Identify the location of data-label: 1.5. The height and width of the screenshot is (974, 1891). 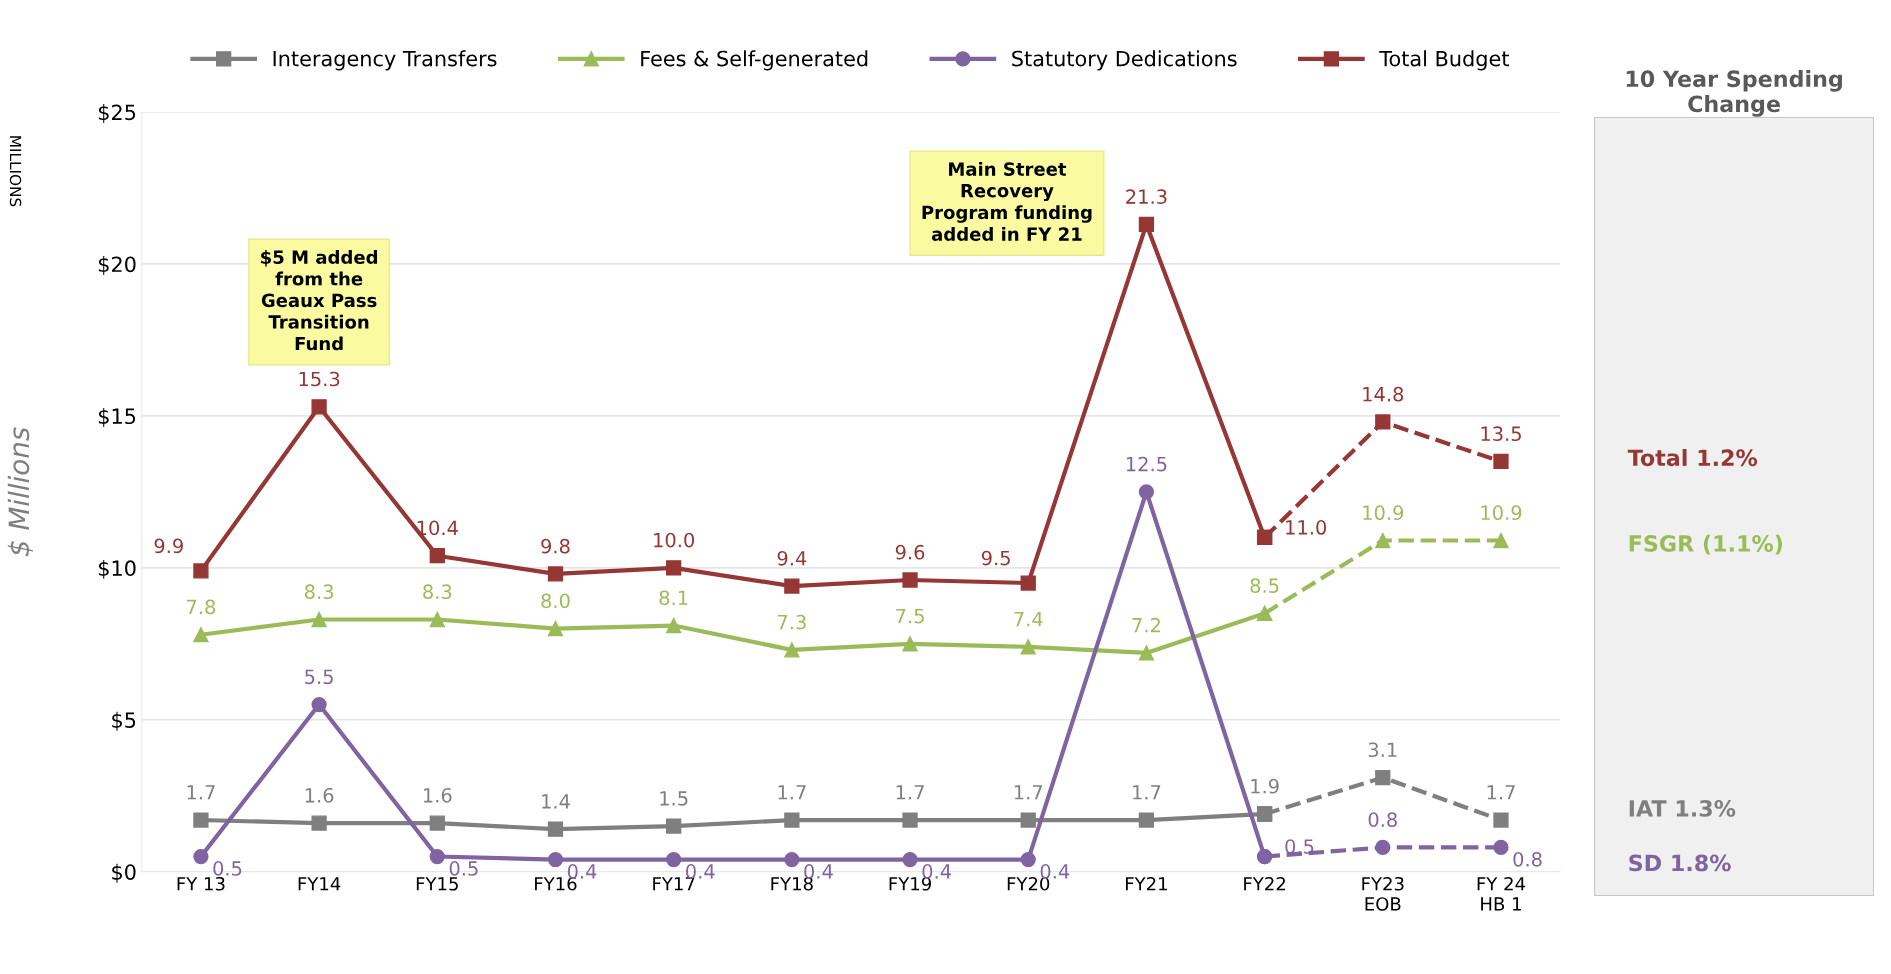
(674, 798).